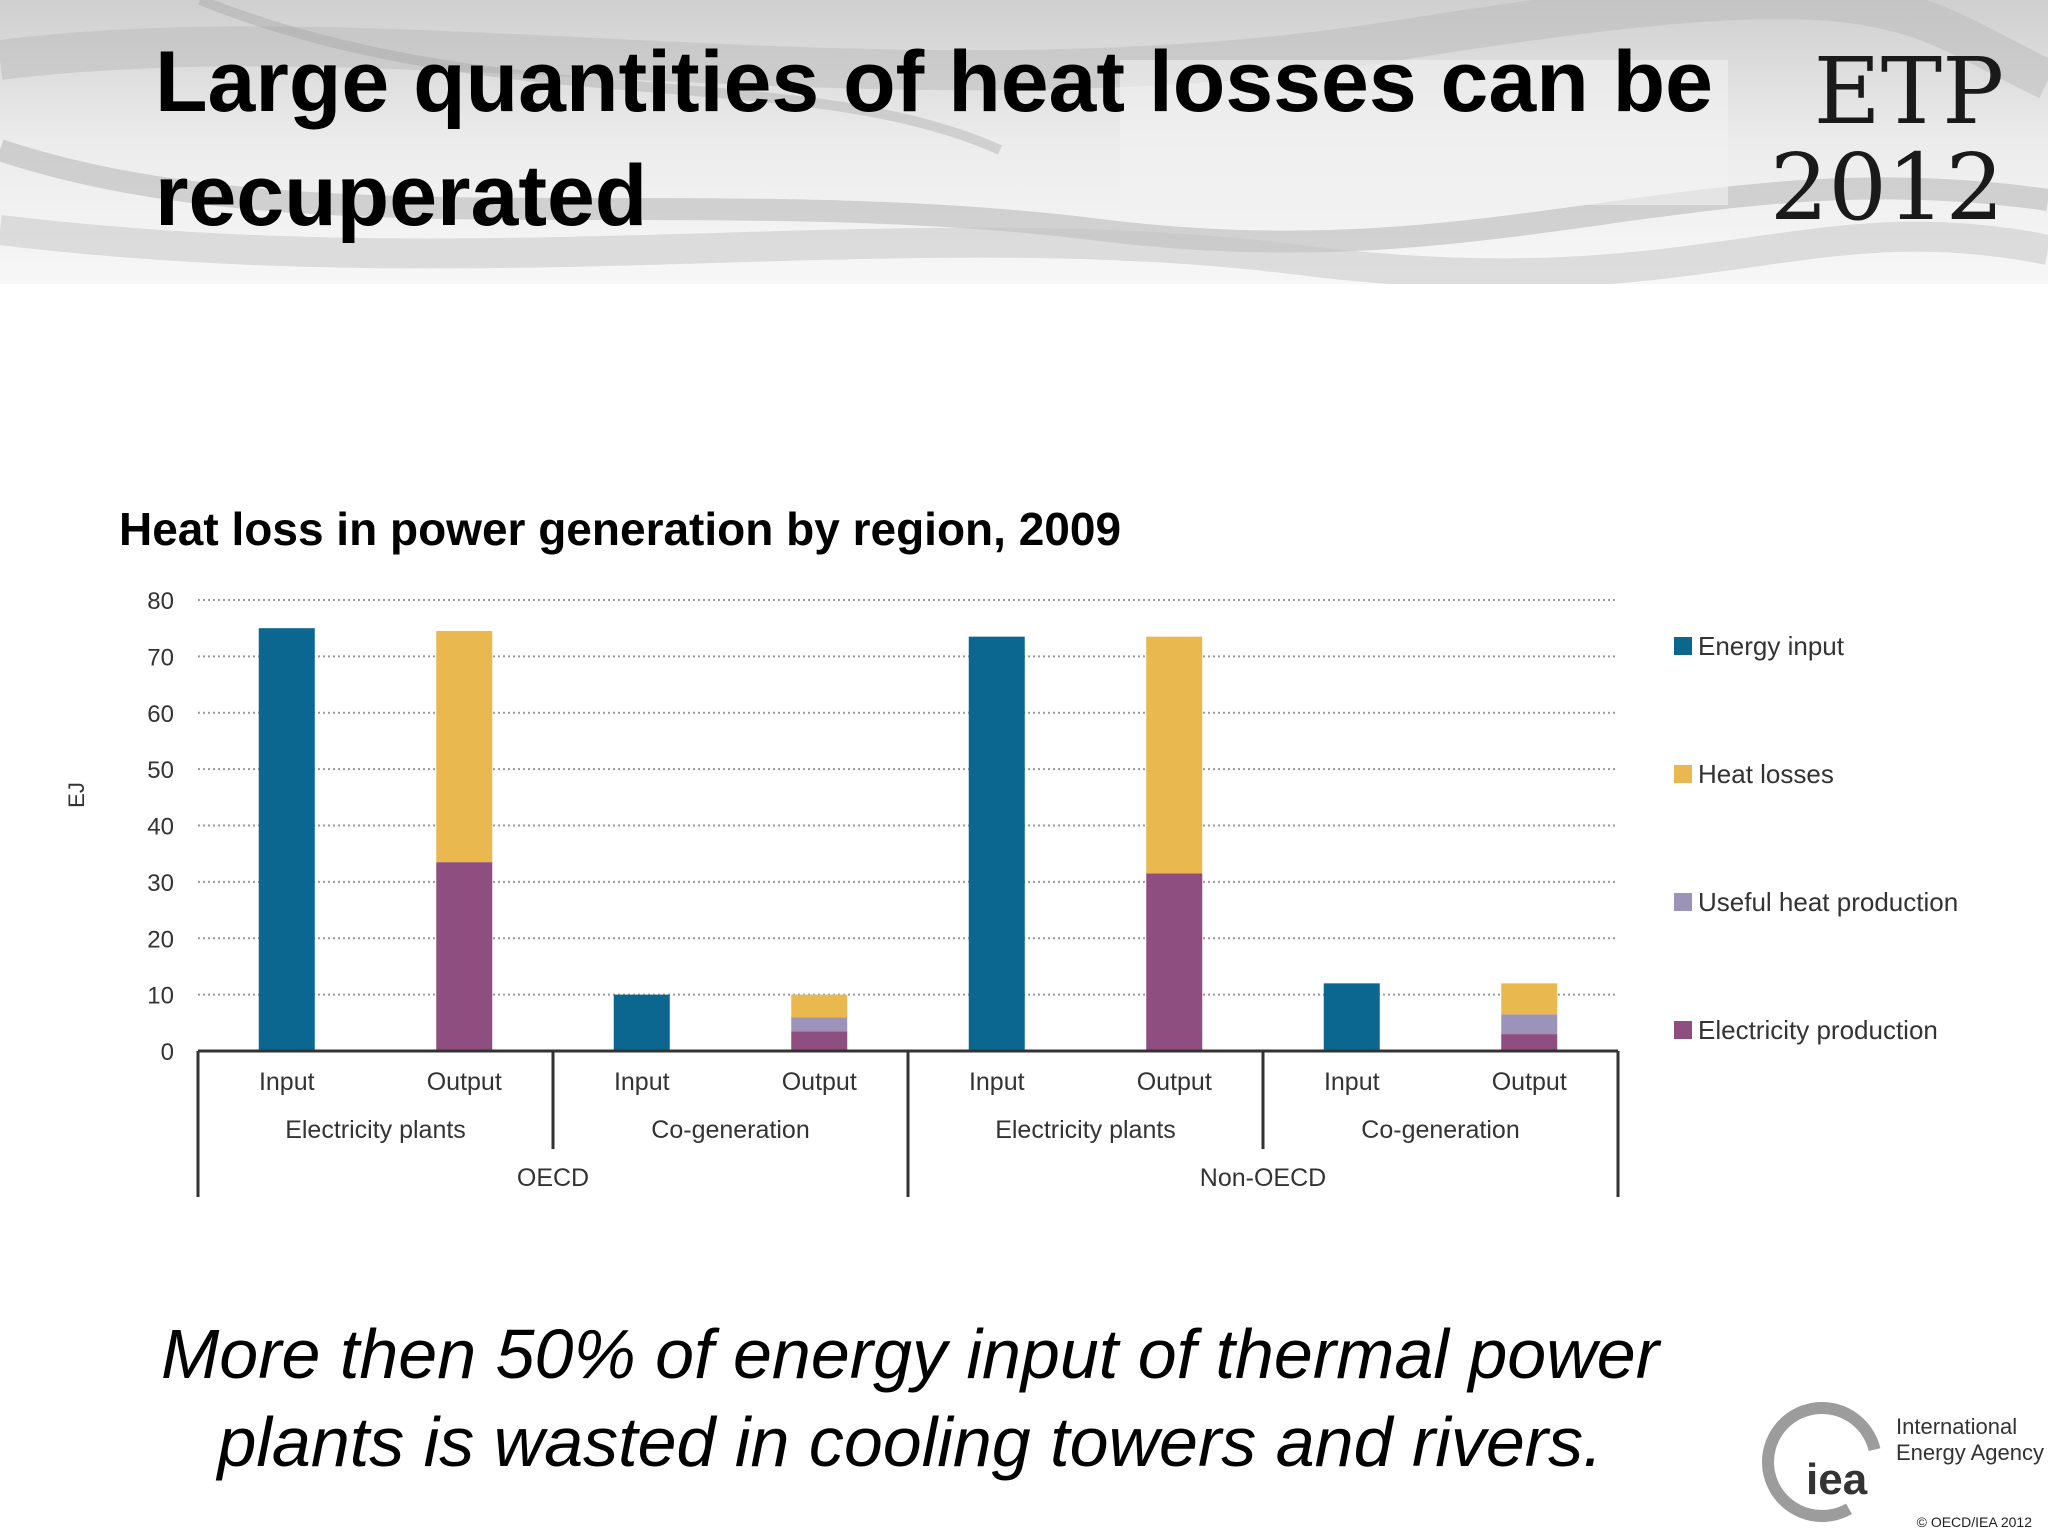 The width and height of the screenshot is (2048, 1536). What do you see at coordinates (1837, 1479) in the screenshot?
I see `logo-mark: iea` at bounding box center [1837, 1479].